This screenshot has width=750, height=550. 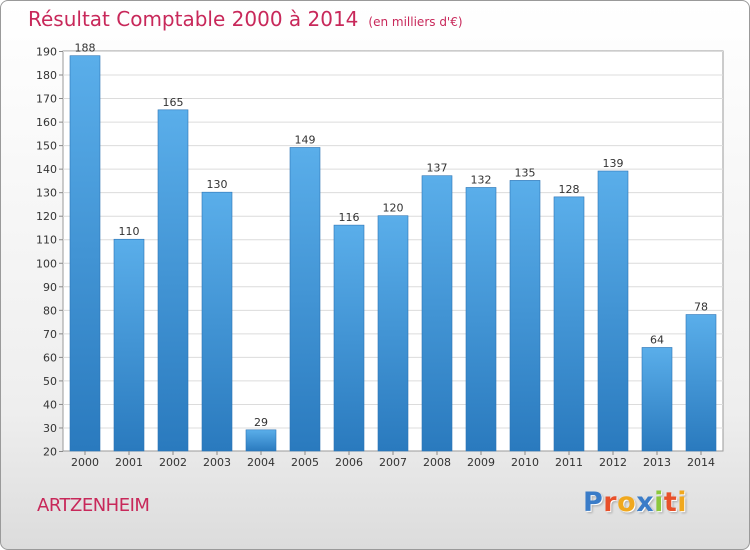 What do you see at coordinates (50, 381) in the screenshot?
I see `y-tick-label: 50` at bounding box center [50, 381].